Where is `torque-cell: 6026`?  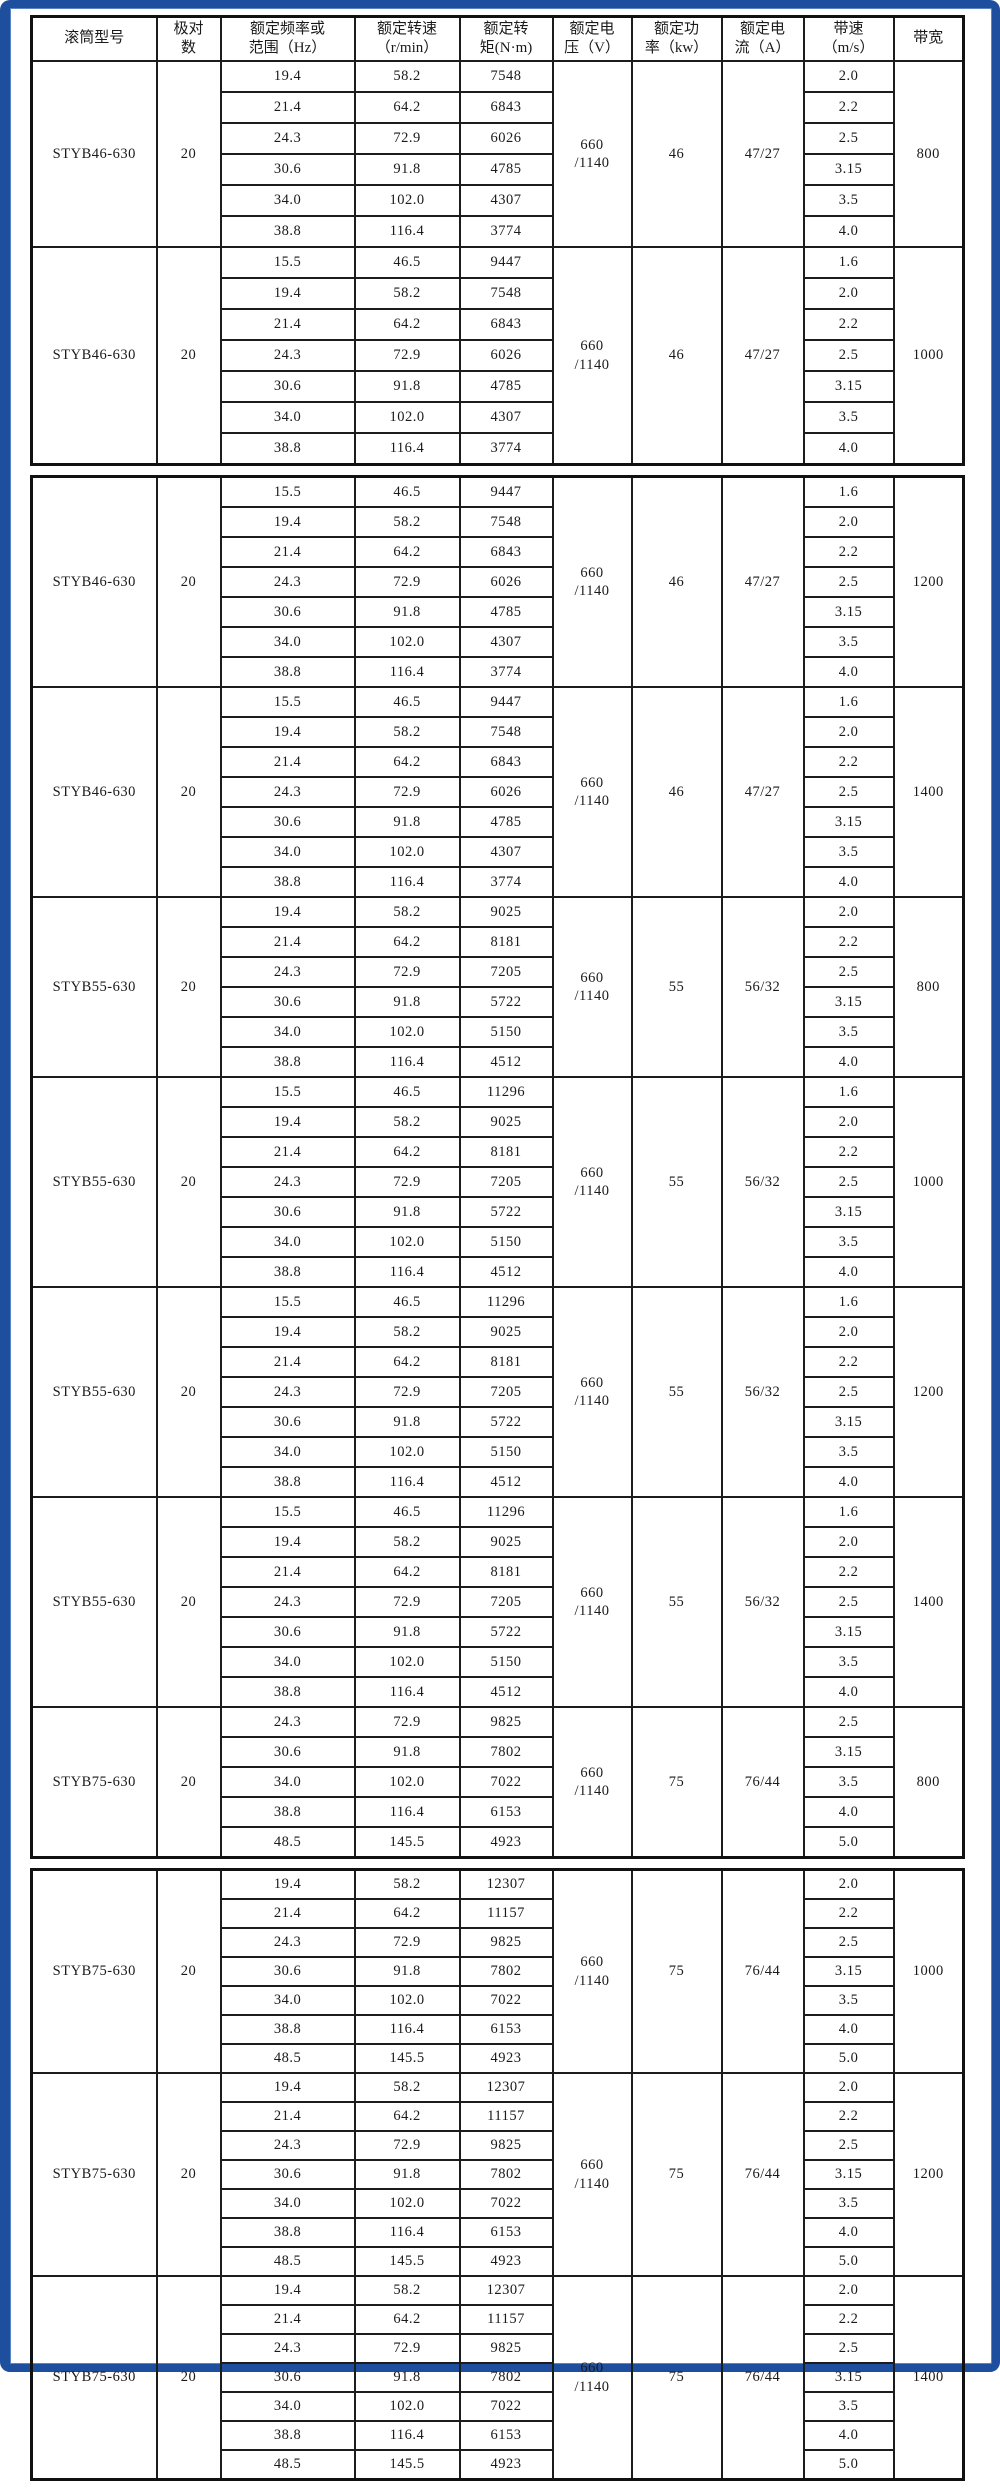 torque-cell: 6026 is located at coordinates (506, 582).